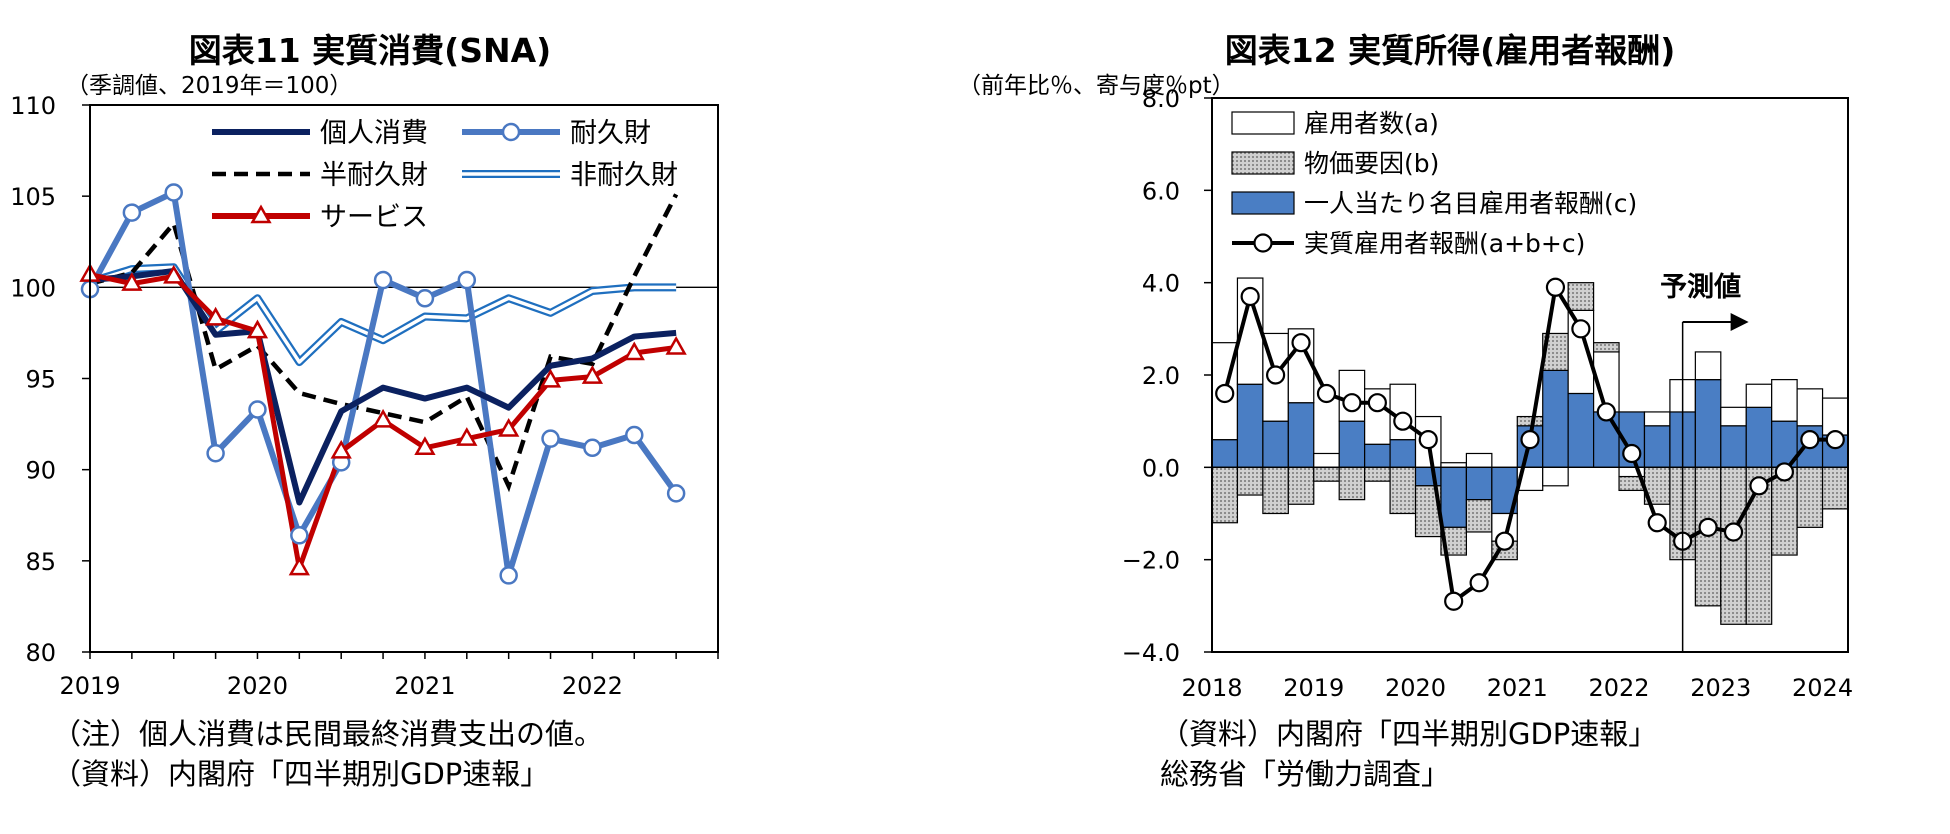 This screenshot has height=834, width=1950. I want to click on y-tick-label: 0.0, so click(1161, 468).